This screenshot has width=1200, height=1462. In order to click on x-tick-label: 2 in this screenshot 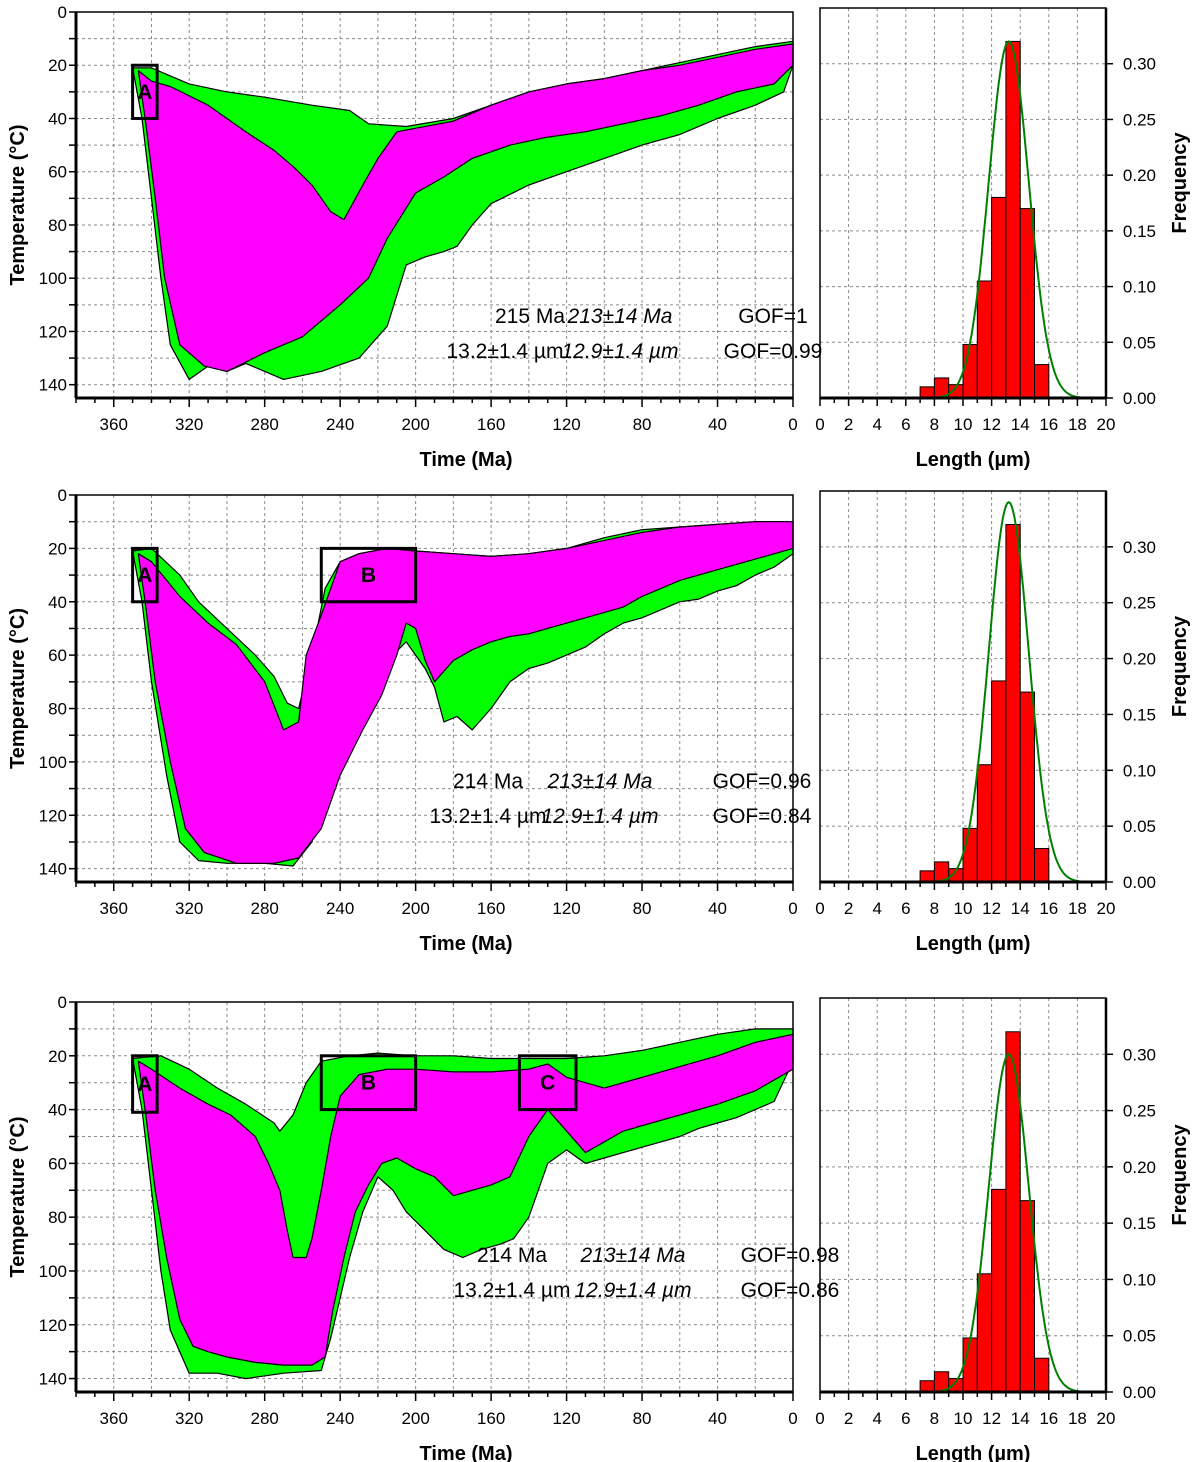, I will do `click(848, 908)`.